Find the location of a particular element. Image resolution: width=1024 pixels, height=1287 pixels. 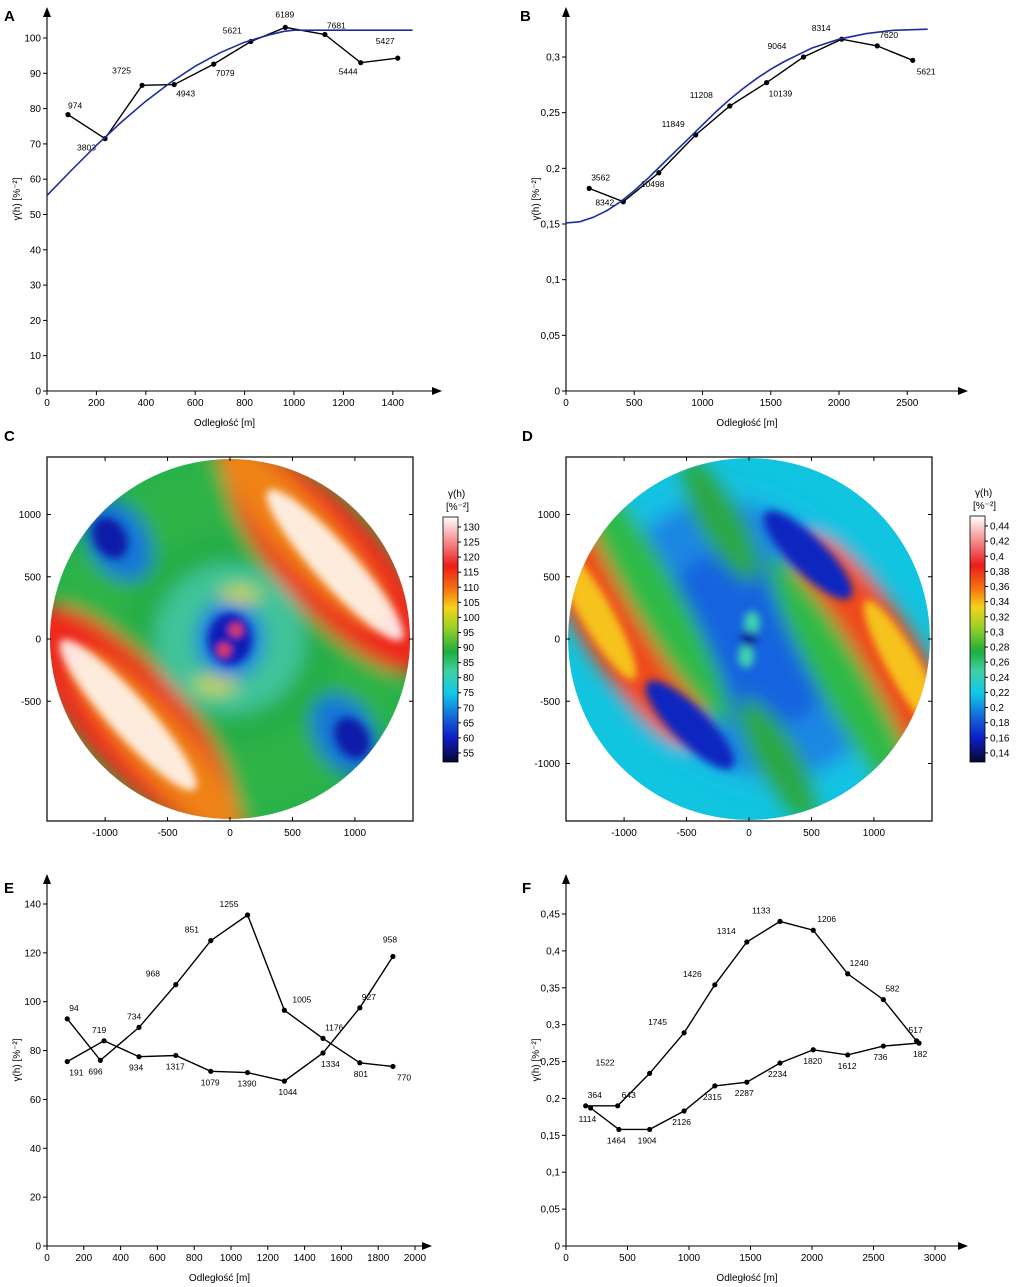

map-x-tick-label: 500 is located at coordinates (811, 833).